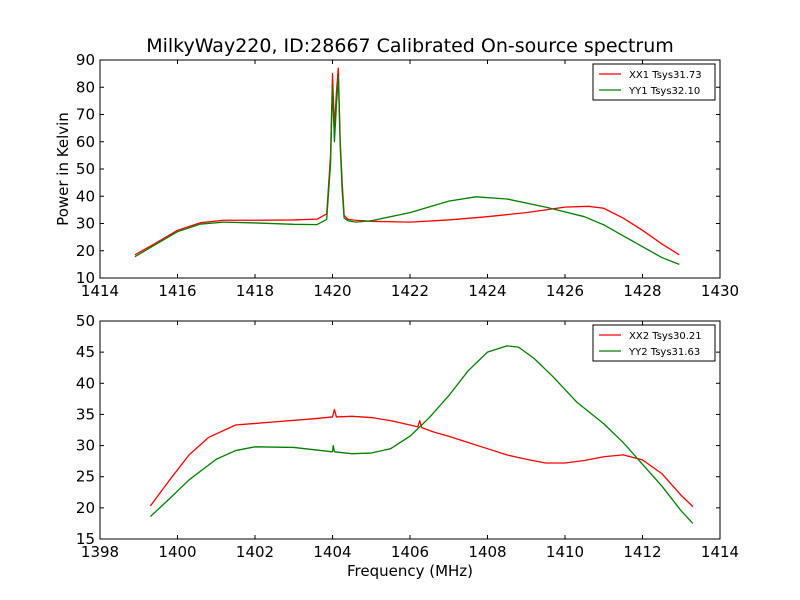 The height and width of the screenshot is (600, 800). What do you see at coordinates (720, 291) in the screenshot?
I see `x-tick-label: 1430` at bounding box center [720, 291].